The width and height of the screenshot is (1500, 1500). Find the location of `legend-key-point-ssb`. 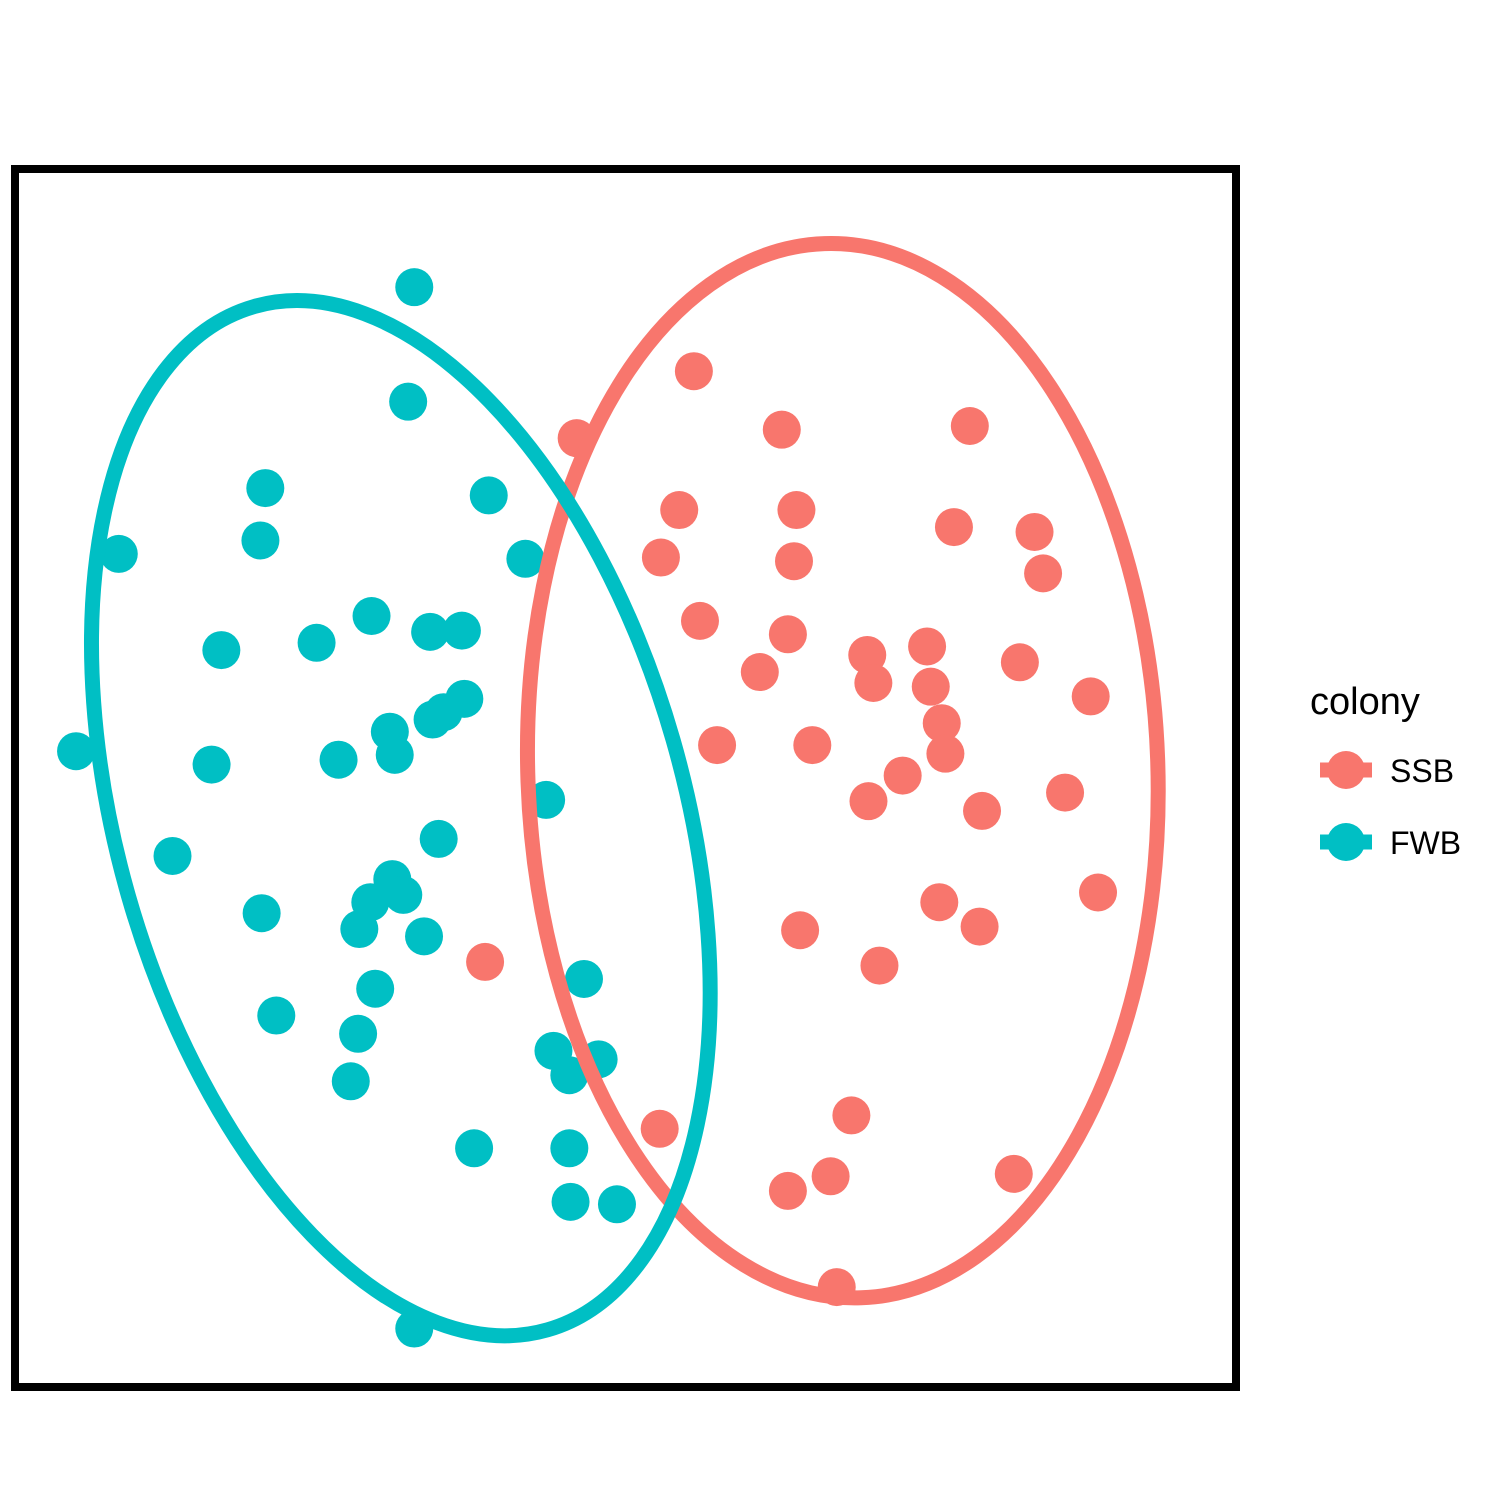

legend-key-point-ssb is located at coordinates (1346, 770).